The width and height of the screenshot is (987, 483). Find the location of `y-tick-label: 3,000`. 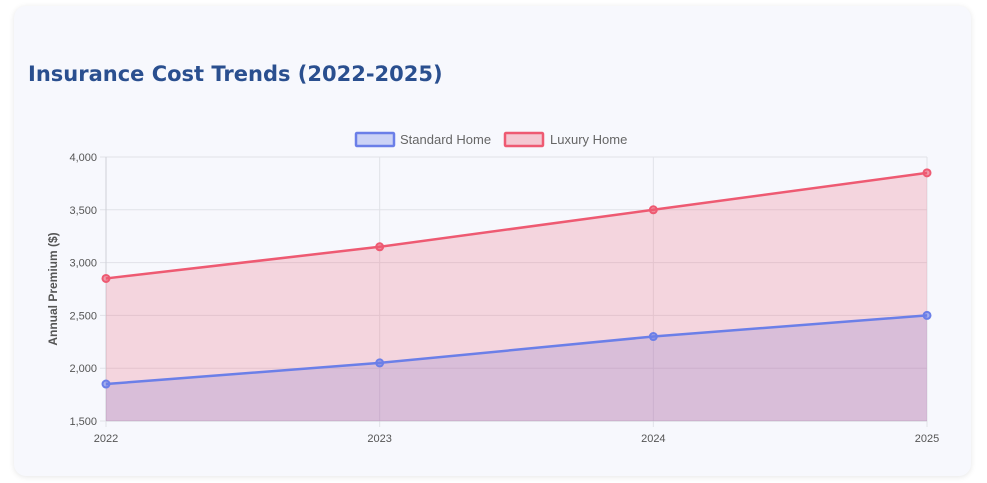

y-tick-label: 3,000 is located at coordinates (83, 264).